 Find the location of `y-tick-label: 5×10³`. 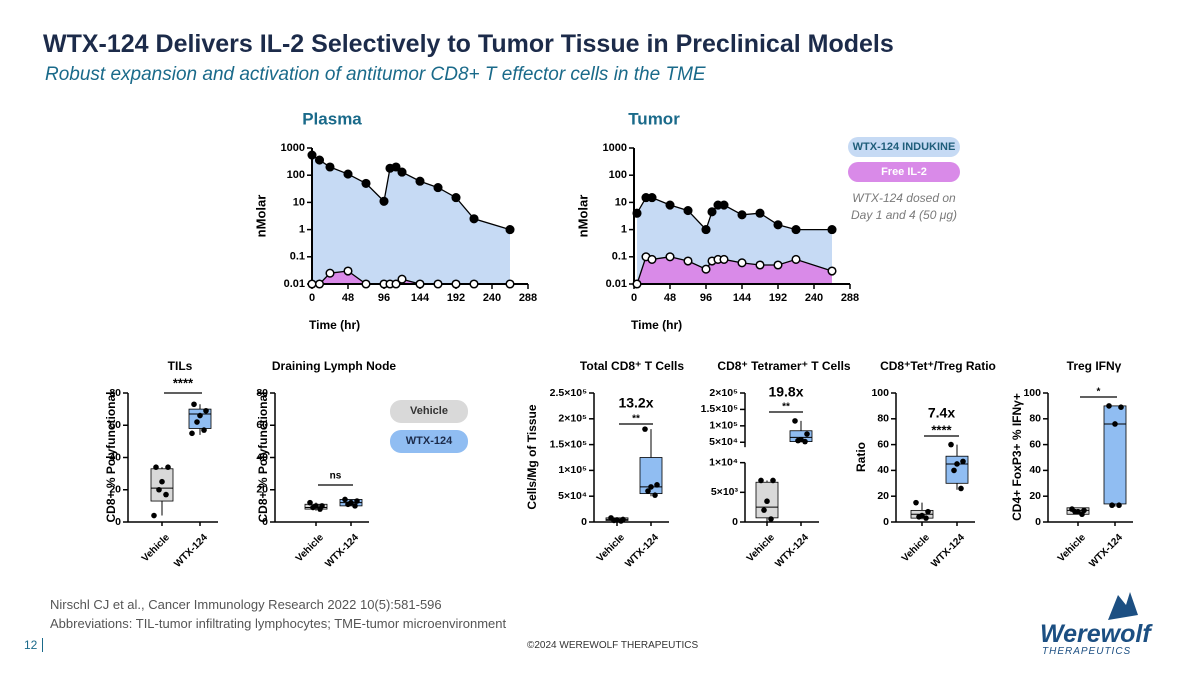

y-tick-label: 5×10³ is located at coordinates (725, 492).